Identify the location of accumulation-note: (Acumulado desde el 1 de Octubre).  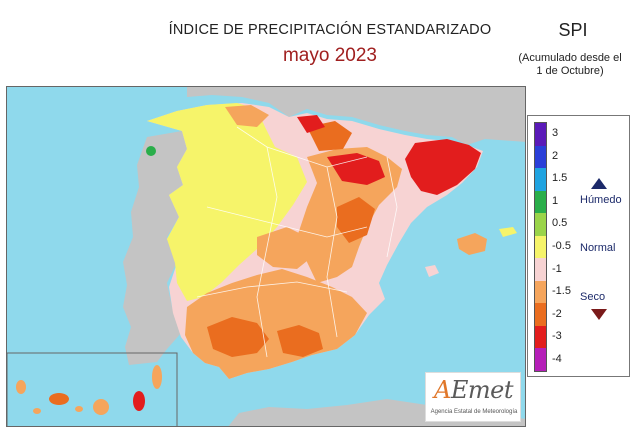
(570, 65).